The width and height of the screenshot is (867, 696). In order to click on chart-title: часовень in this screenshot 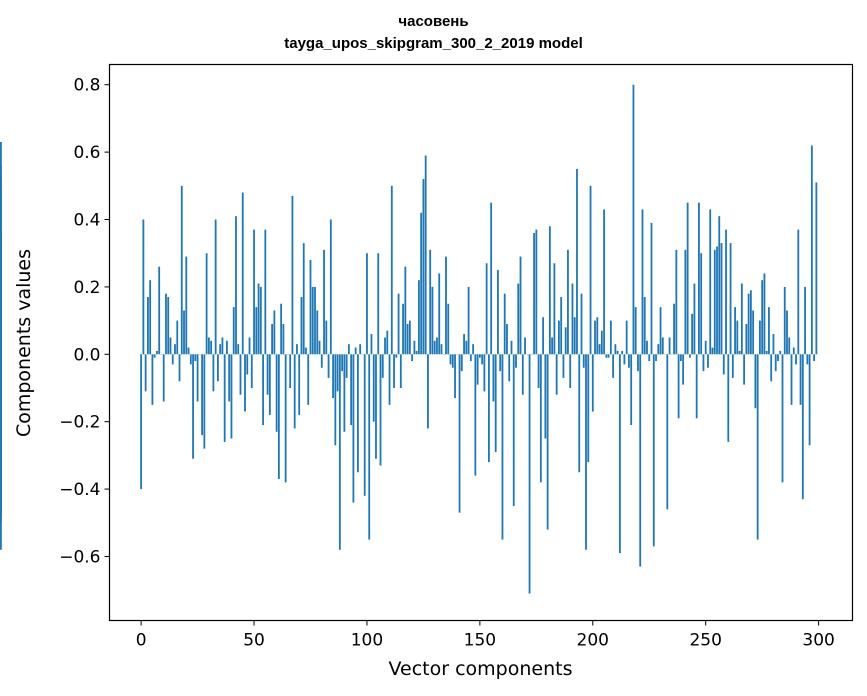, I will do `click(433, 21)`.